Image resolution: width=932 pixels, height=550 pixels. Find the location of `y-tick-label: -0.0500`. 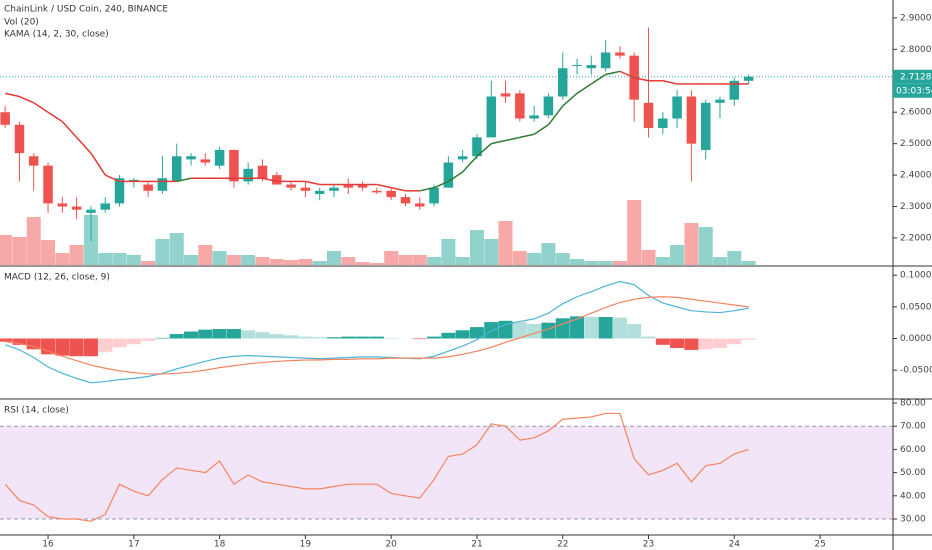

y-tick-label: -0.0500 is located at coordinates (916, 371).